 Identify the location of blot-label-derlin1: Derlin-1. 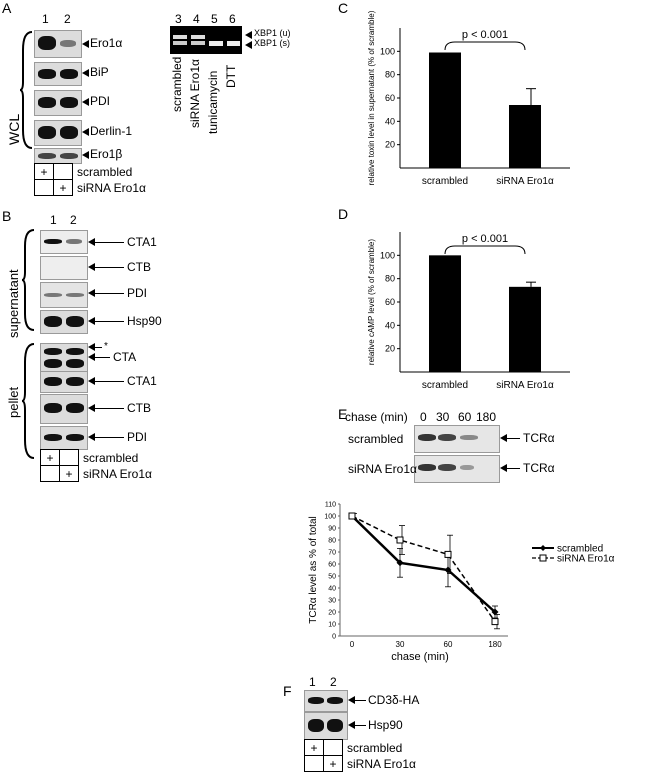
(111, 131).